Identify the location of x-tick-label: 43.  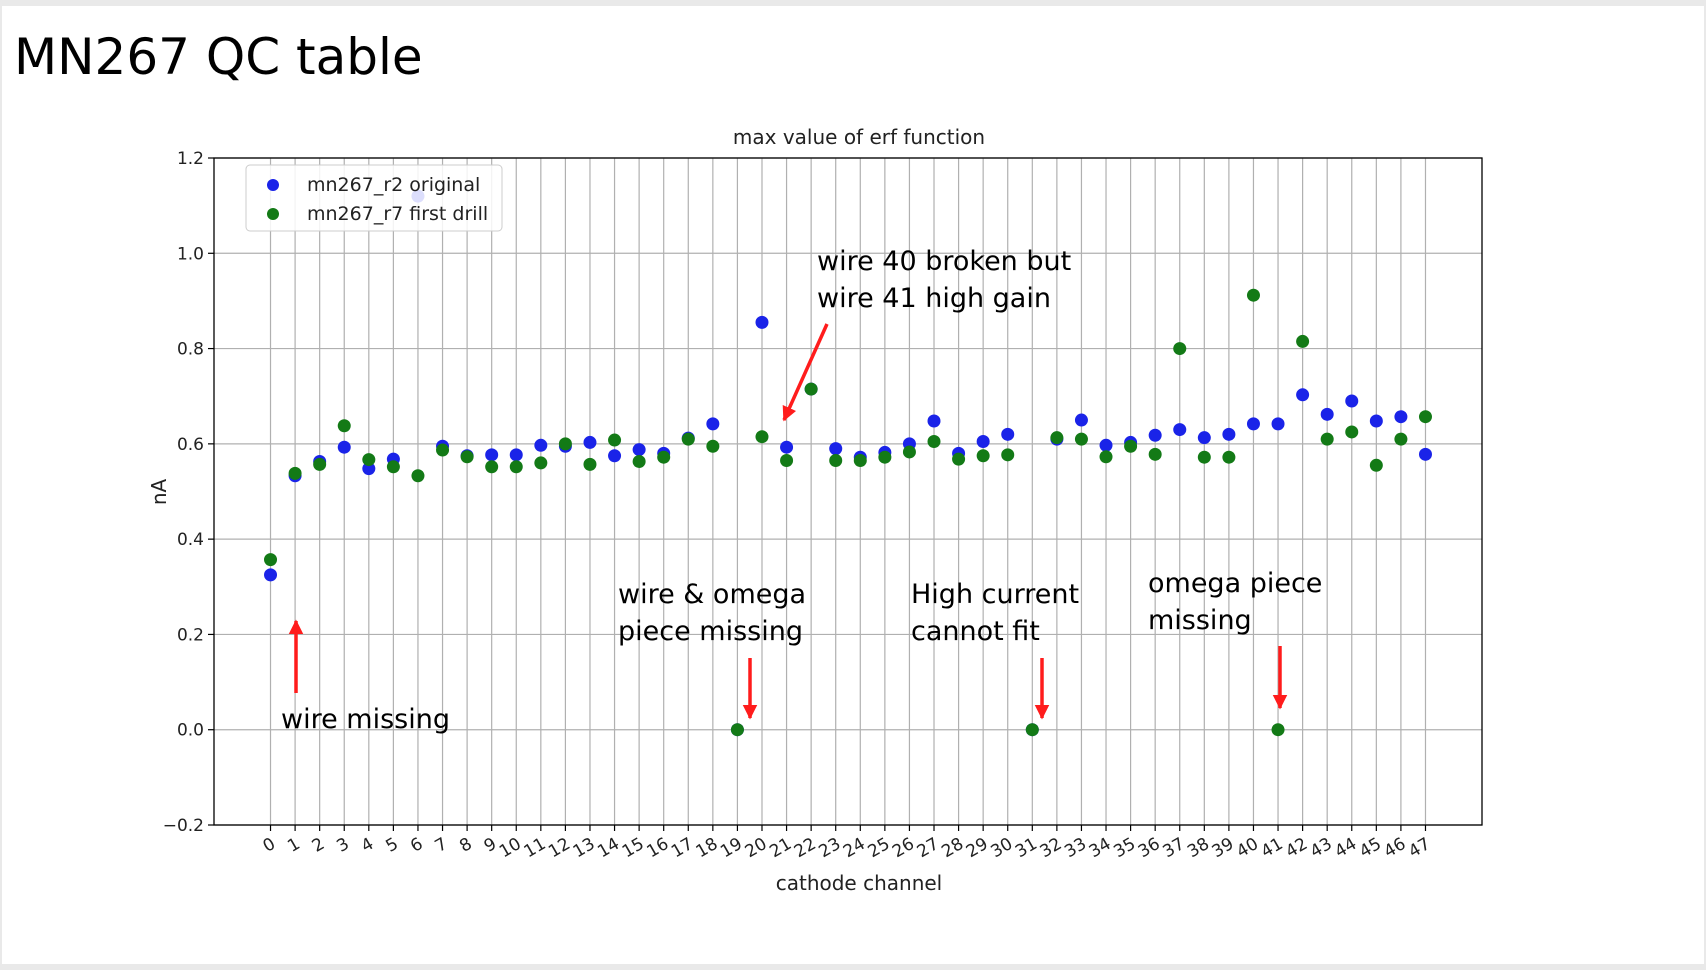
(1321, 848).